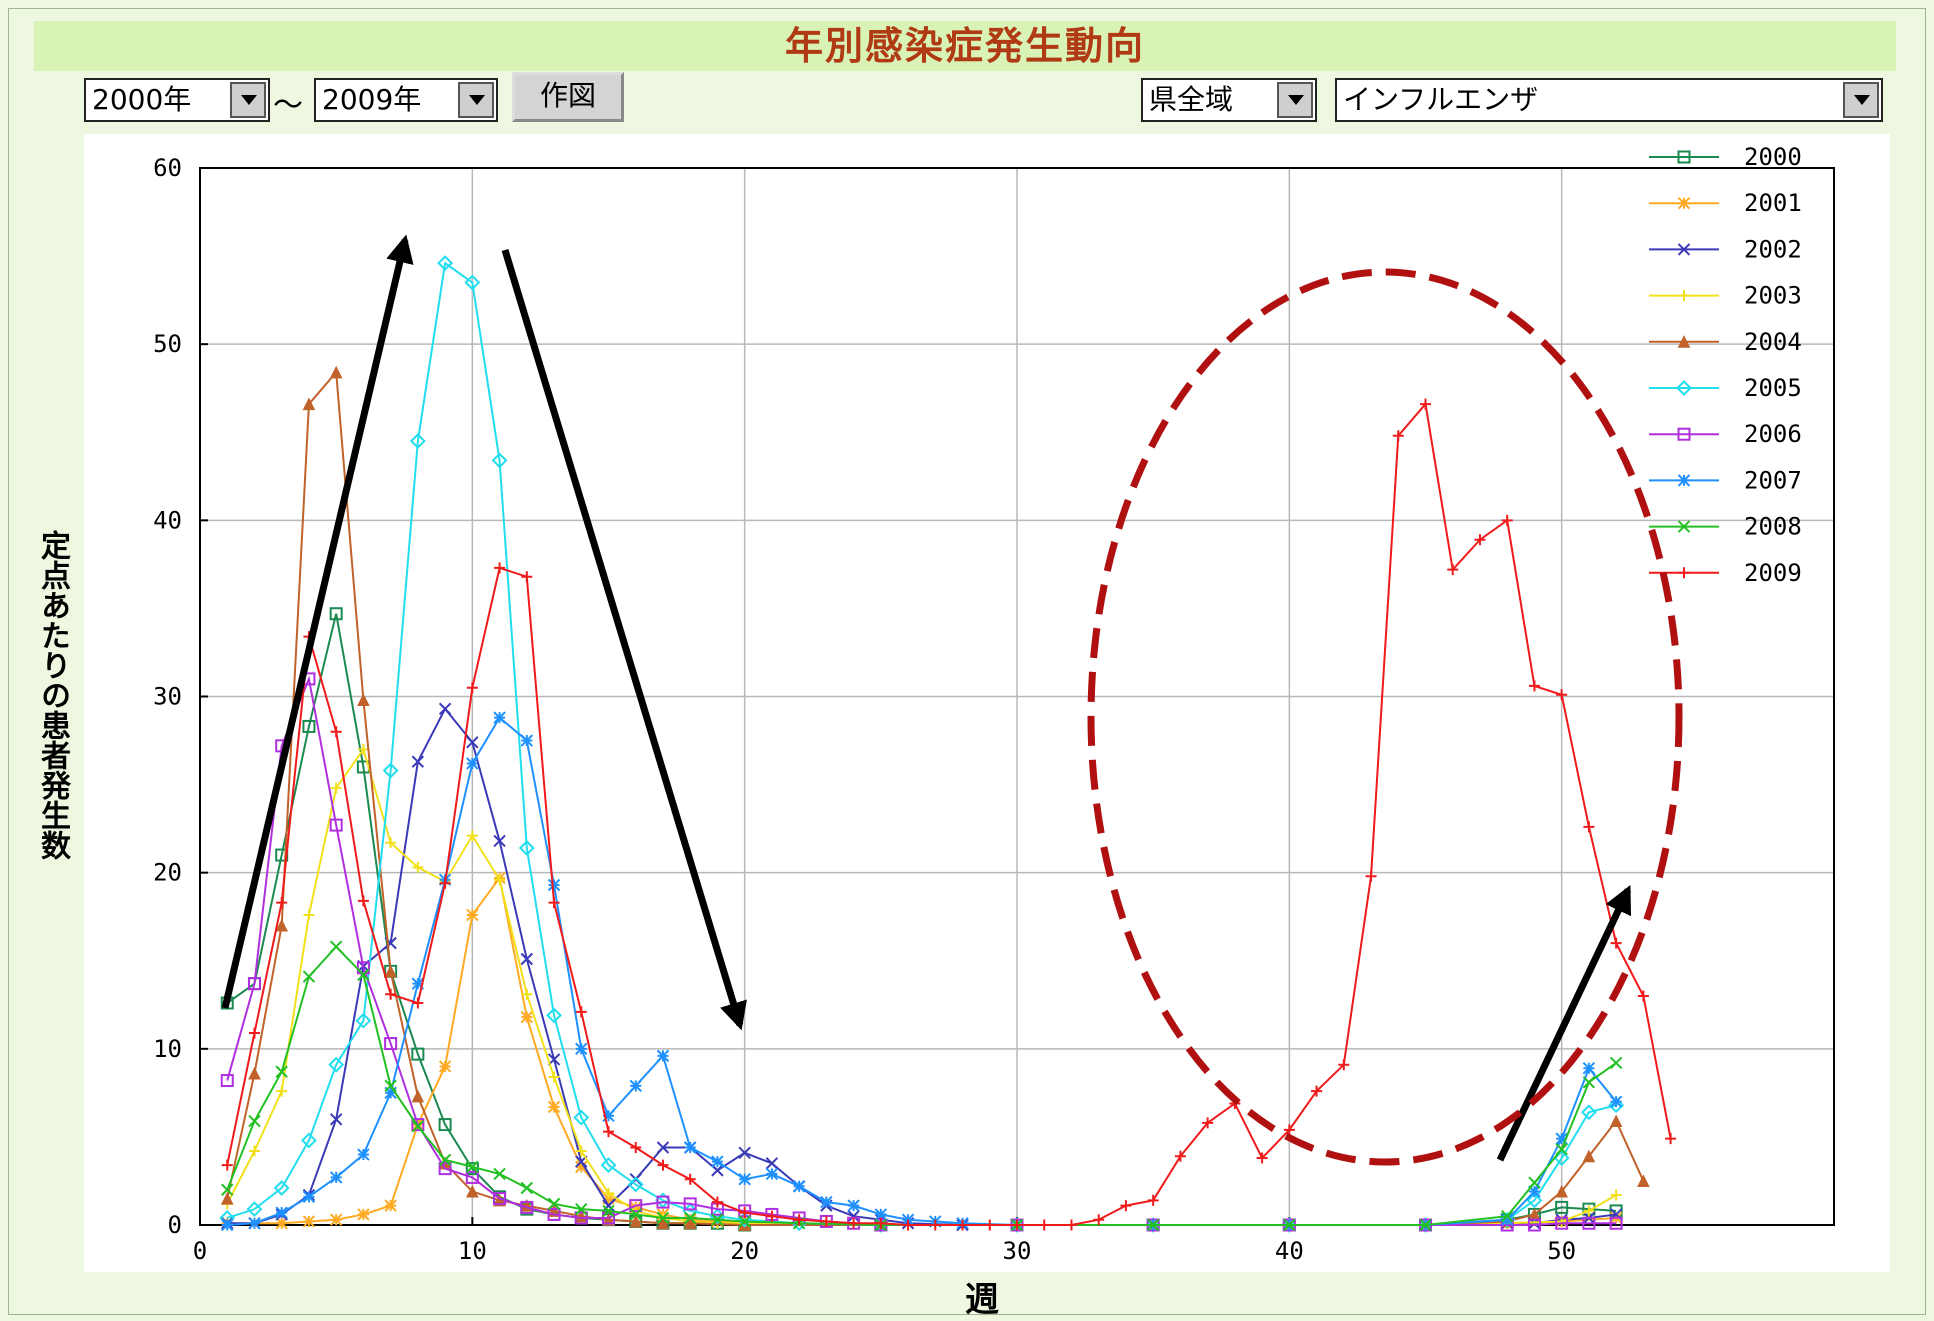 This screenshot has height=1321, width=1934. I want to click on region-select: 県全域, so click(1229, 100).